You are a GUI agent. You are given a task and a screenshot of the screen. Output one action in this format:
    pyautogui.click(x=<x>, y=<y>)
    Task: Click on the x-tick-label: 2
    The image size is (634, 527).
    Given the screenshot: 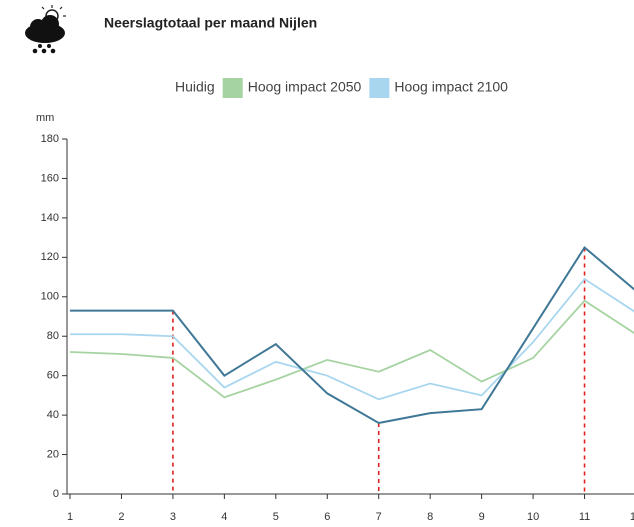 What is the action you would take?
    pyautogui.click(x=121, y=517)
    